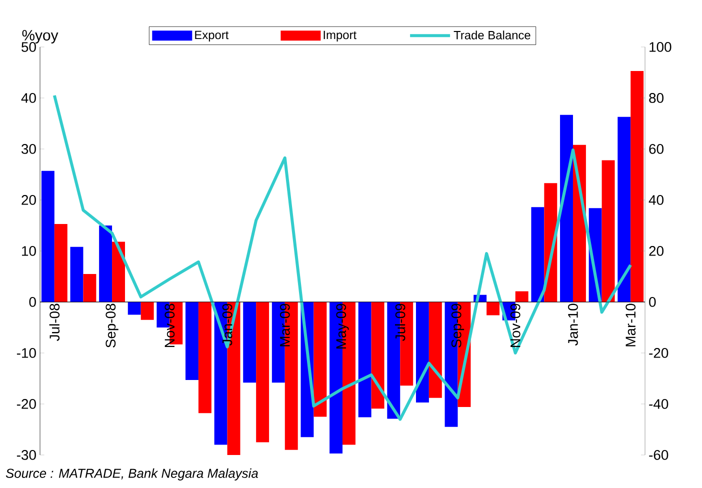  Describe the element at coordinates (656, 251) in the screenshot. I see `y2-tick-label: 20` at that location.